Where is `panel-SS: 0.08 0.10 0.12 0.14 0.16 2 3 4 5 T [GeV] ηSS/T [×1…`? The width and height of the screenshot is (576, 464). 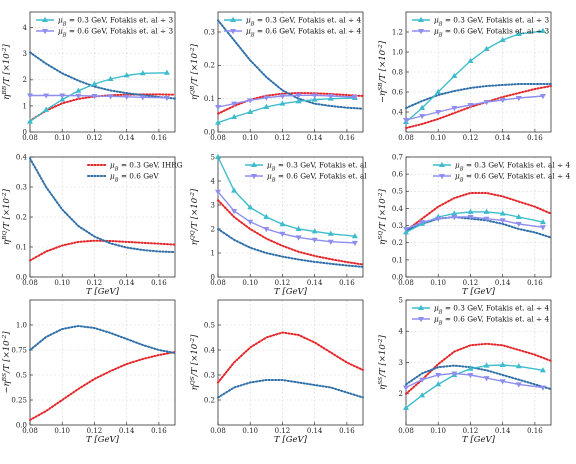
panel-SS: 0.08 0.10 0.12 0.14 0.16 2 3 4 5 T [GeV] ηSS/T [×1… is located at coordinates (464, 370).